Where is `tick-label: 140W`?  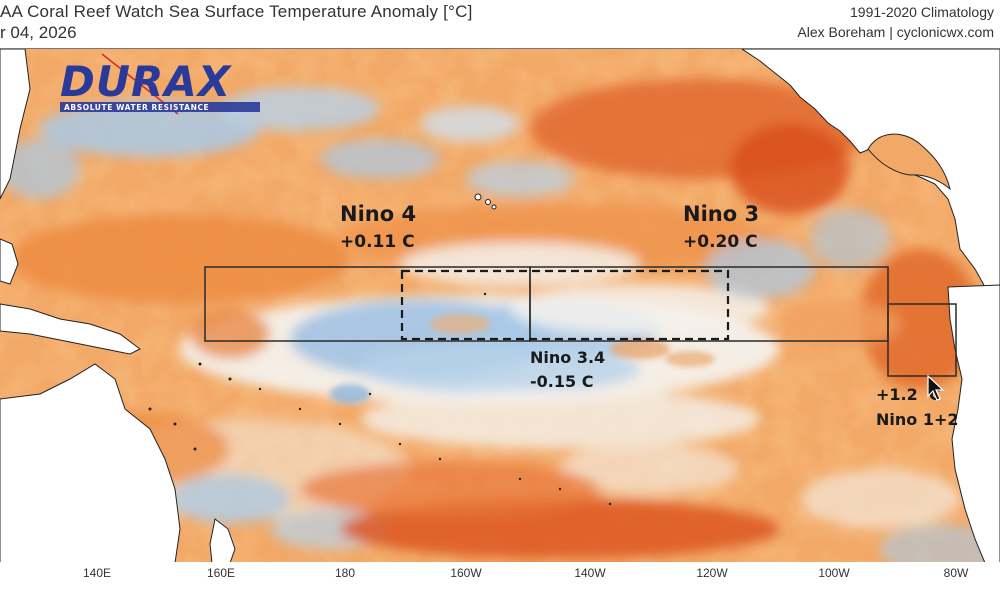 tick-label: 140W is located at coordinates (590, 573).